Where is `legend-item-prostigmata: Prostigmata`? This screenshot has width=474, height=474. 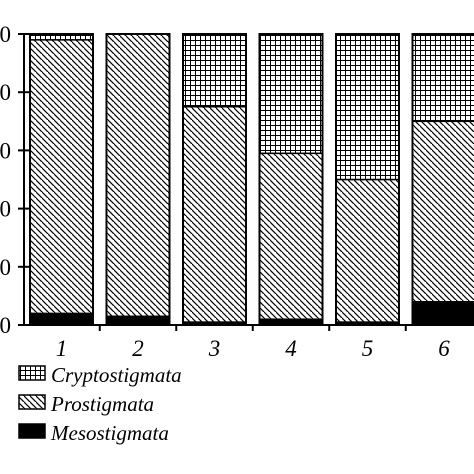 legend-item-prostigmata: Prostigmata is located at coordinates (86, 404).